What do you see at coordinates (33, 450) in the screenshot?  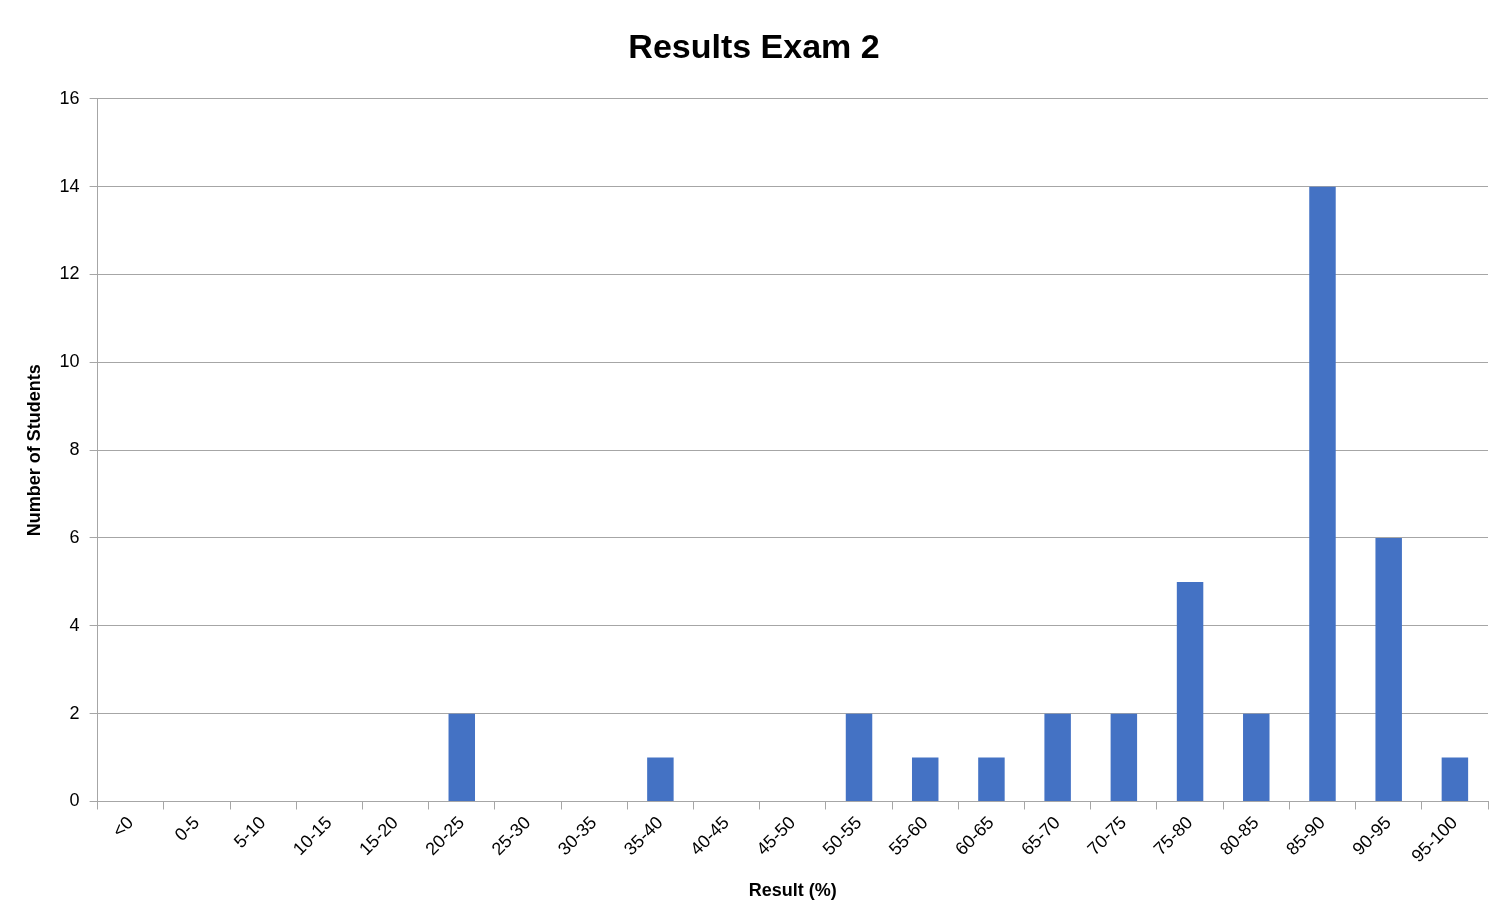 I see `y-axis-title: Number of Students` at bounding box center [33, 450].